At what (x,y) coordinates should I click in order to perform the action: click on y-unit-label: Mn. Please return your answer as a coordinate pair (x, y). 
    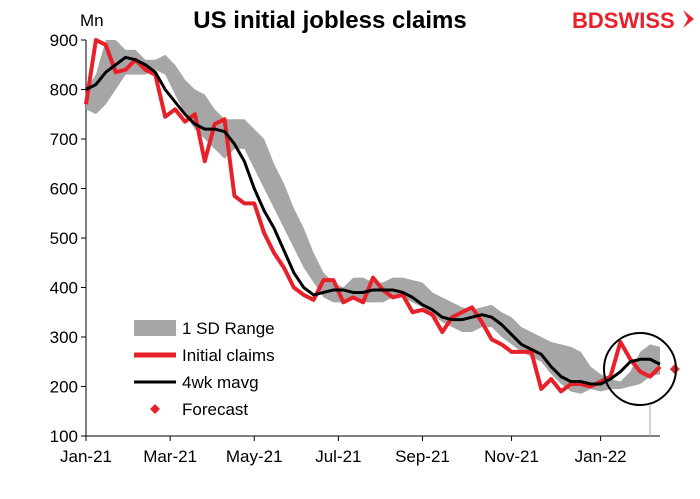
    Looking at the image, I should click on (92, 20).